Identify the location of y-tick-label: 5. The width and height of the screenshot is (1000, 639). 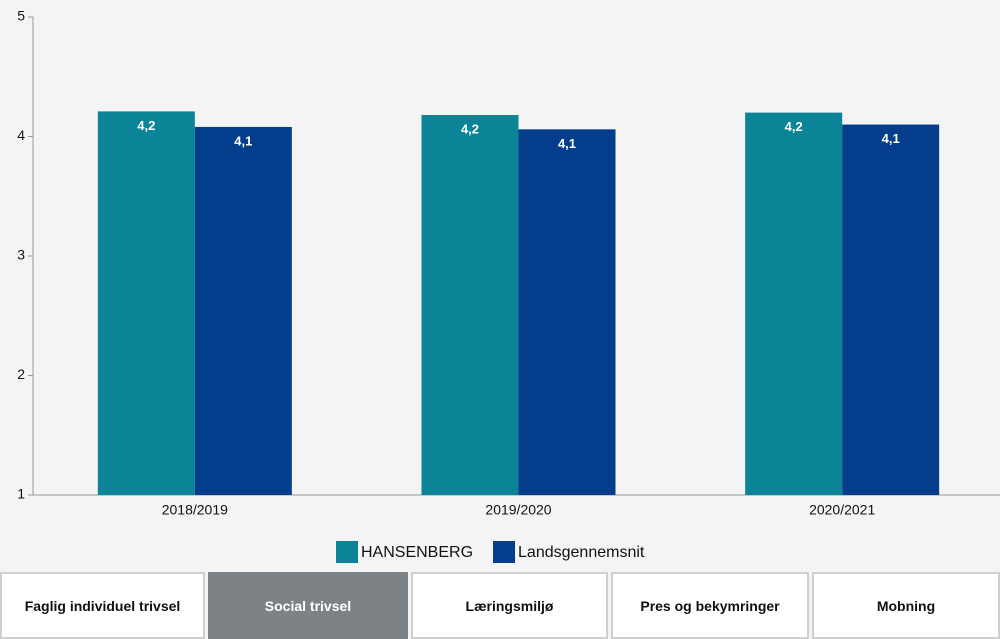
(21, 16).